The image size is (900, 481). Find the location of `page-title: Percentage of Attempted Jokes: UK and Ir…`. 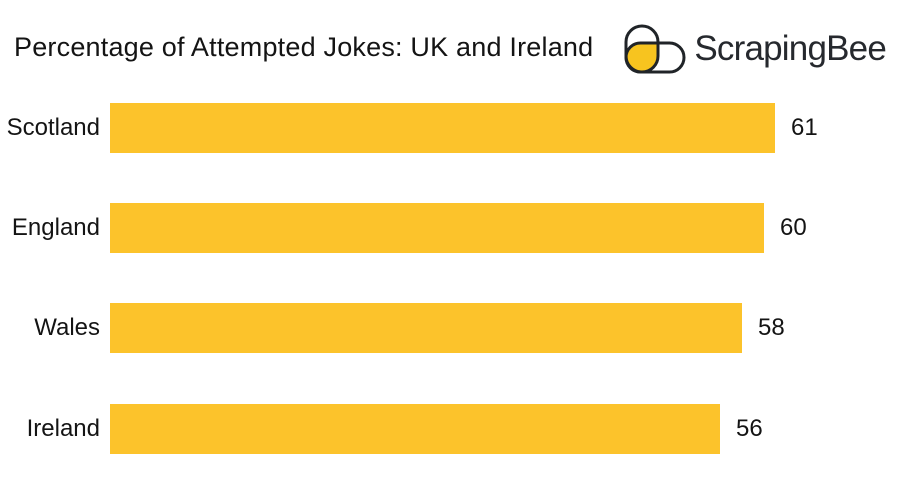

page-title: Percentage of Attempted Jokes: UK and Ir… is located at coordinates (304, 47).